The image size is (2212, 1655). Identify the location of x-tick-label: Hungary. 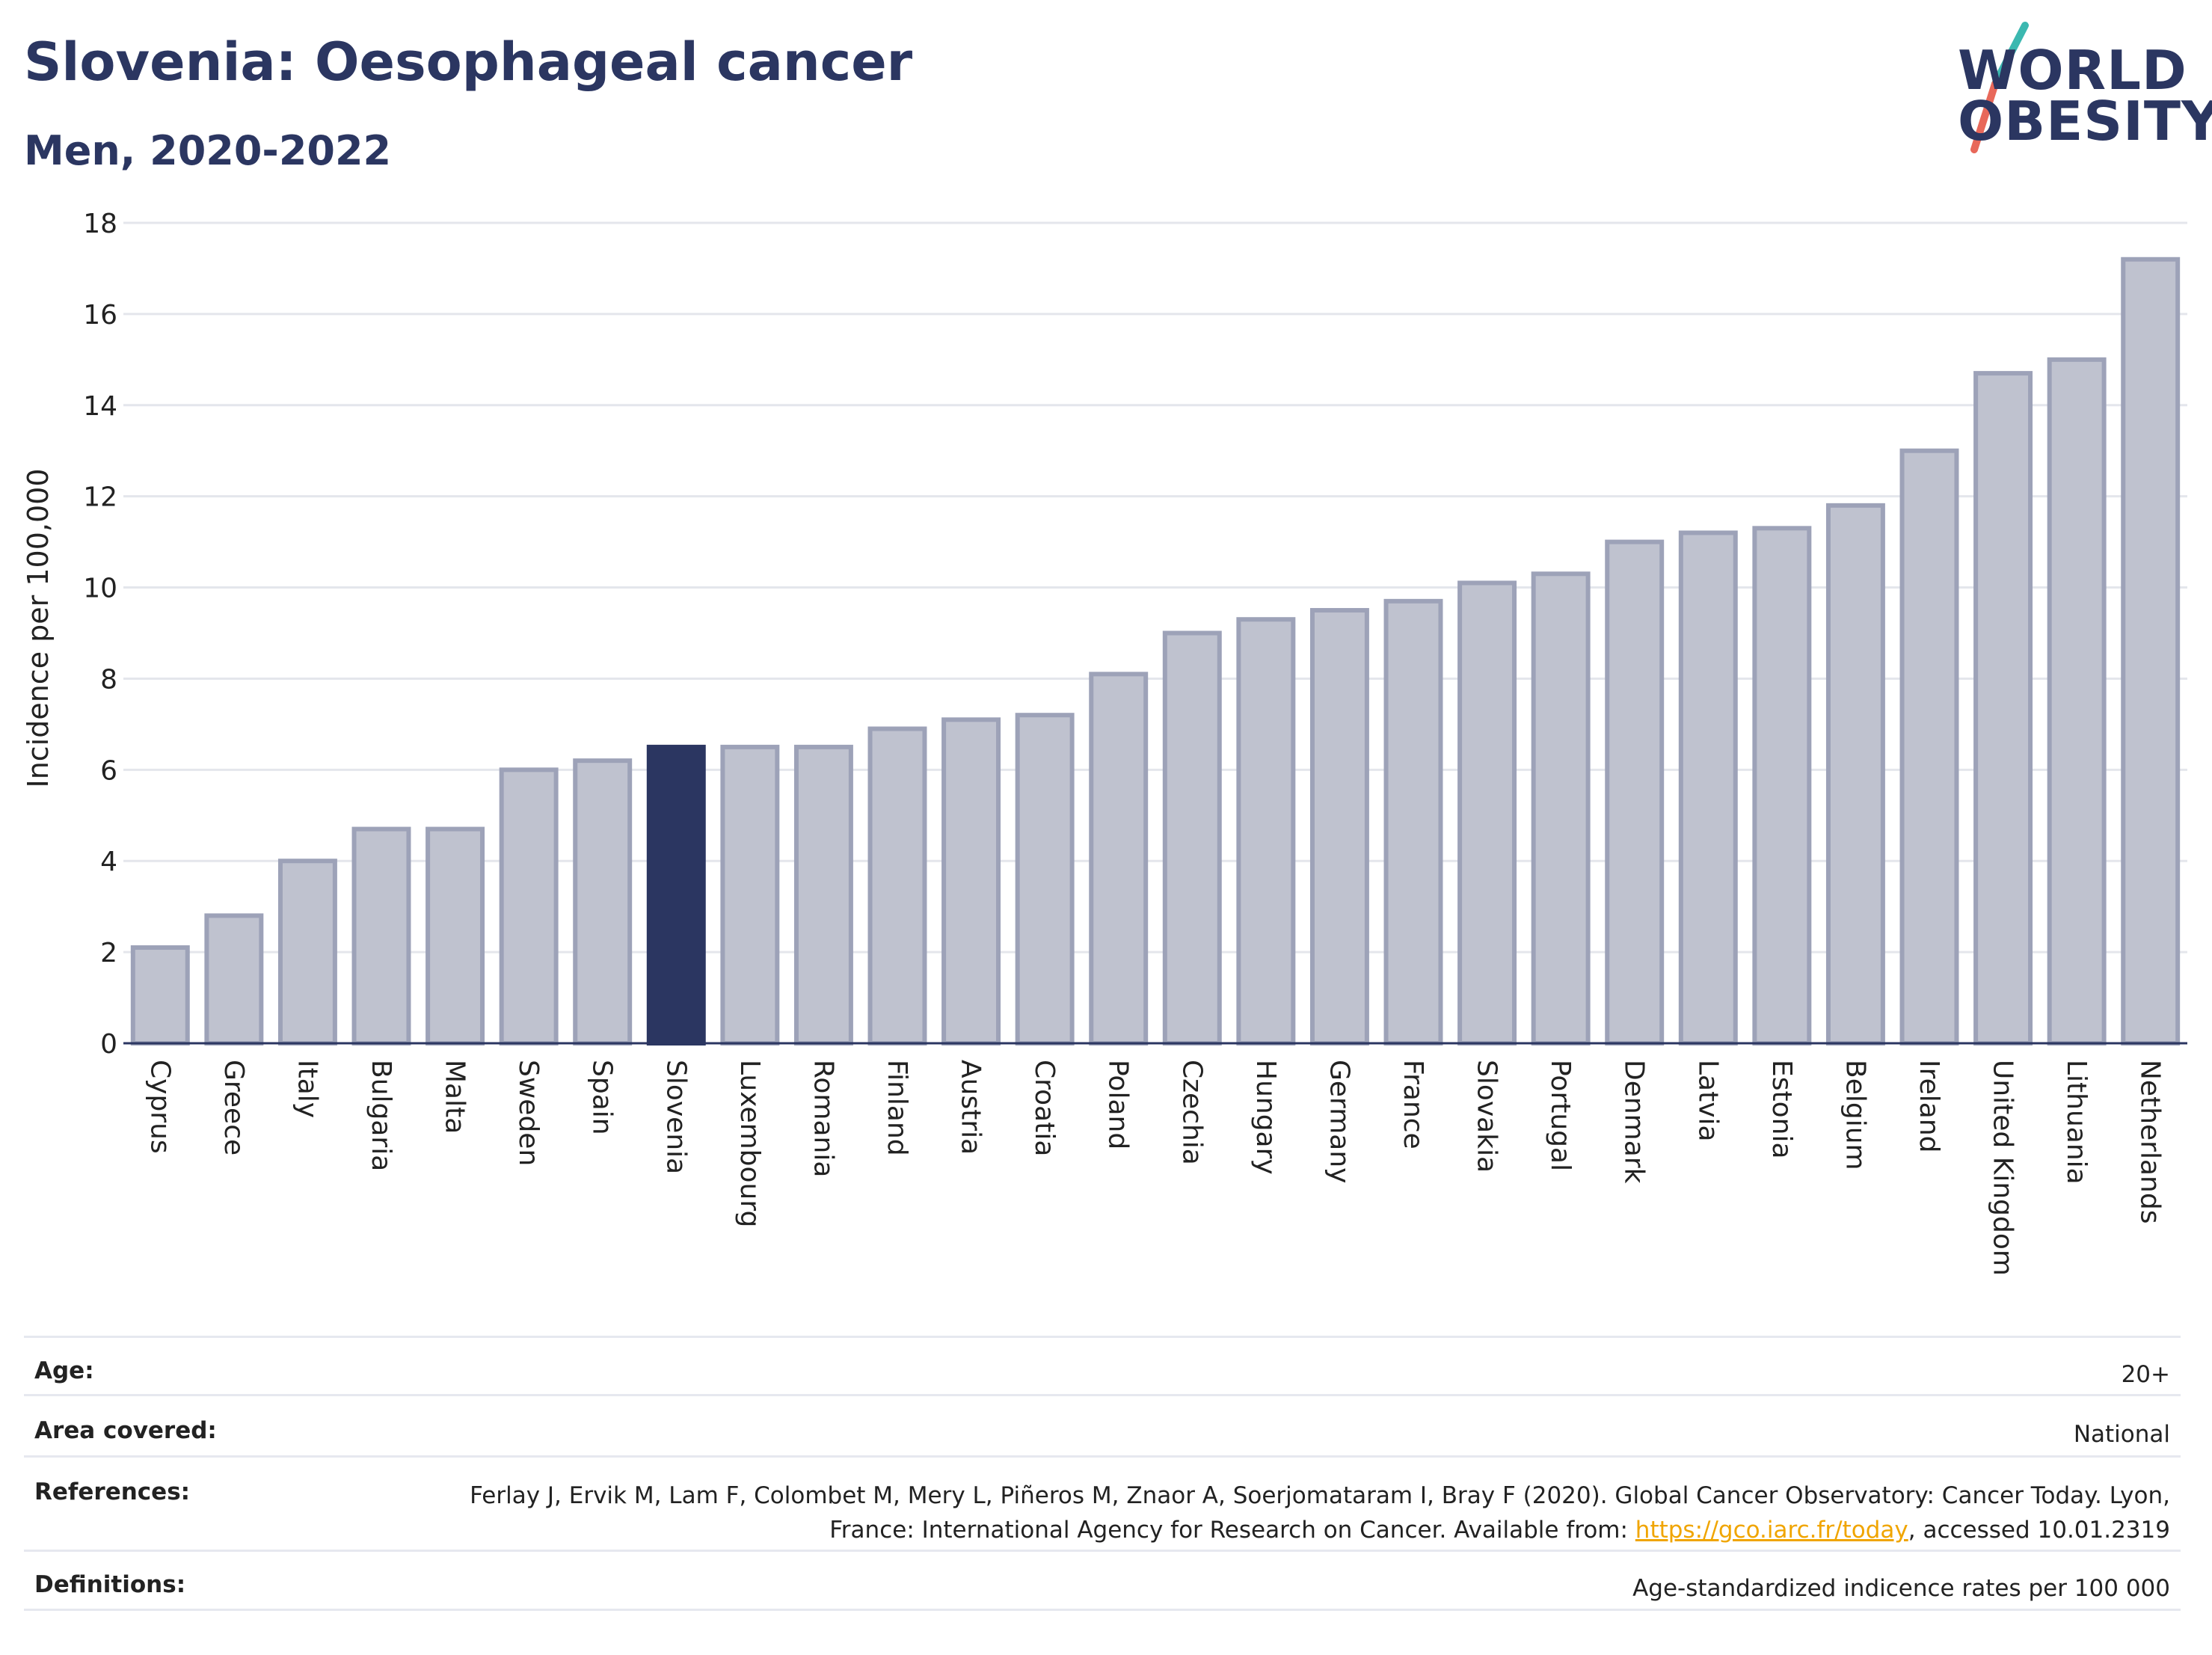
(1265, 1117).